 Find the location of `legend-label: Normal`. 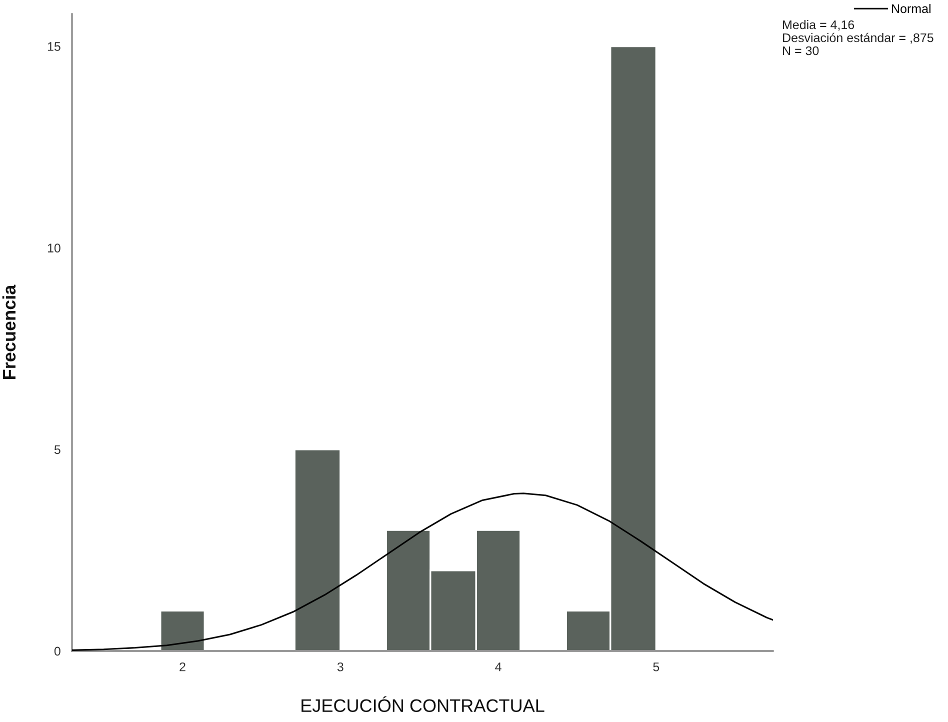

legend-label: Normal is located at coordinates (911, 9).